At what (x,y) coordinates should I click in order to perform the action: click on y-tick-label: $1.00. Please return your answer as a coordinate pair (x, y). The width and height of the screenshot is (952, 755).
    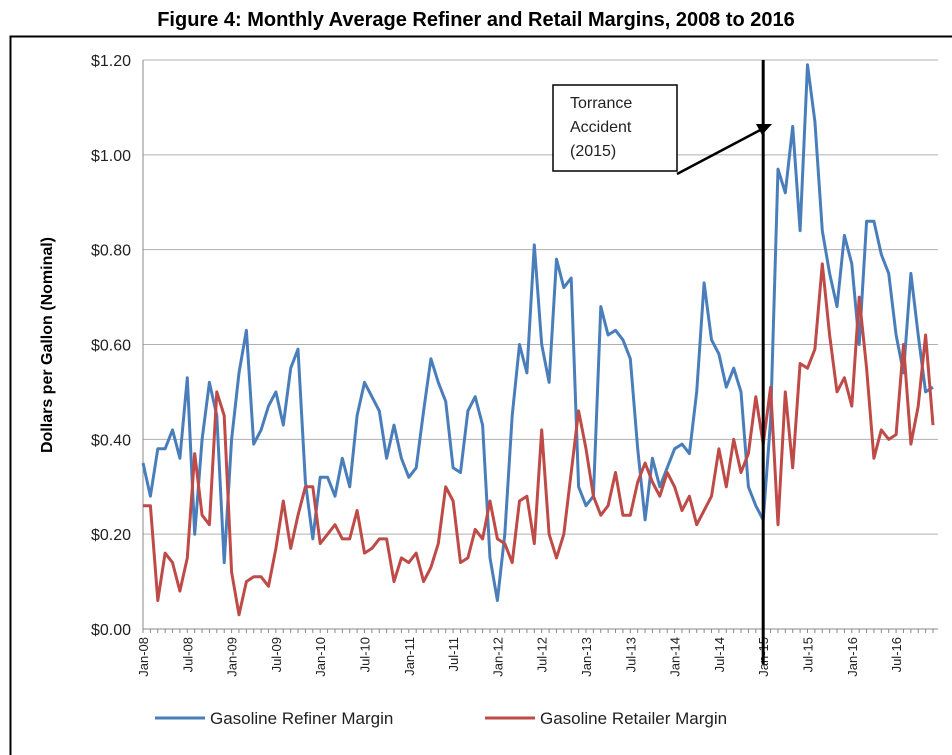
    Looking at the image, I should click on (111, 156).